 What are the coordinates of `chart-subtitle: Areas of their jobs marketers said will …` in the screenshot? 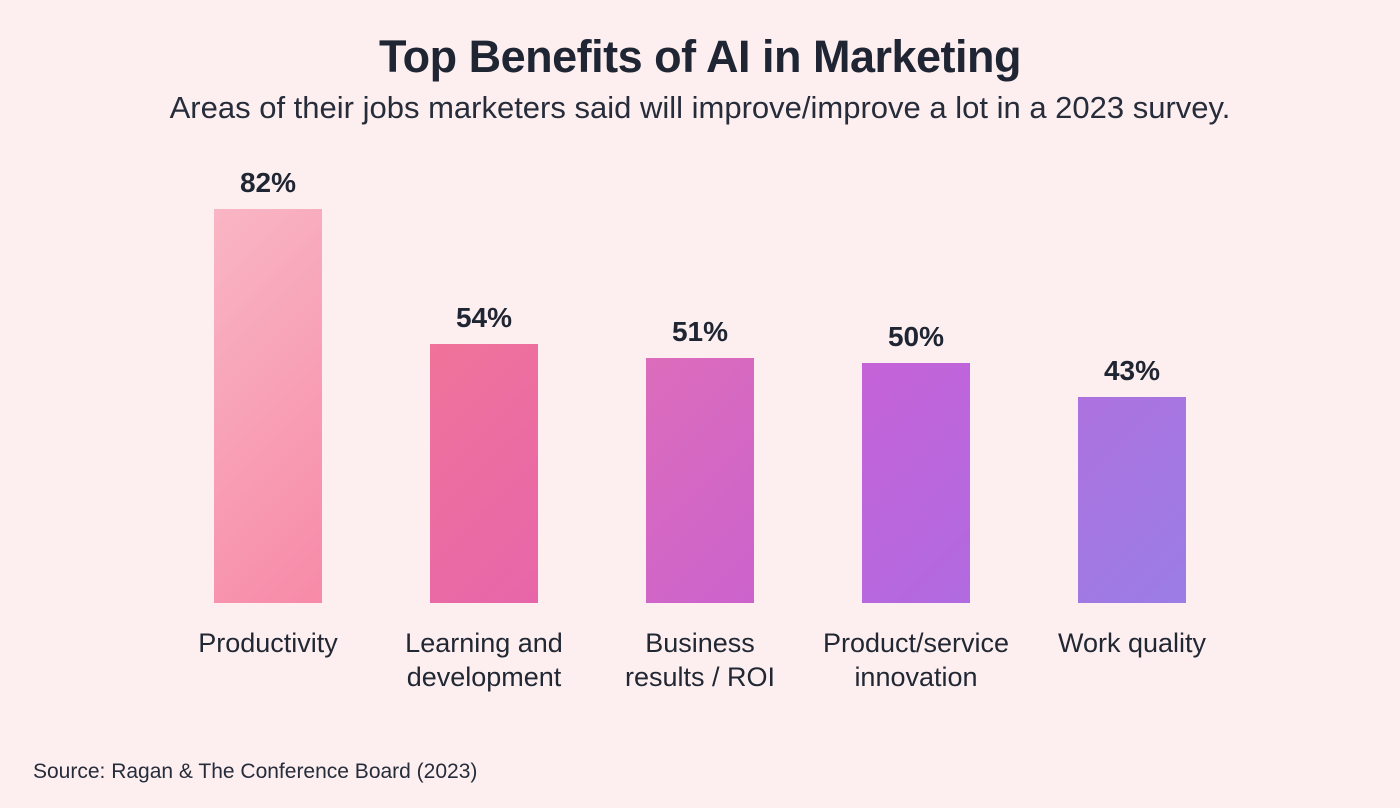 It's located at (700, 107).